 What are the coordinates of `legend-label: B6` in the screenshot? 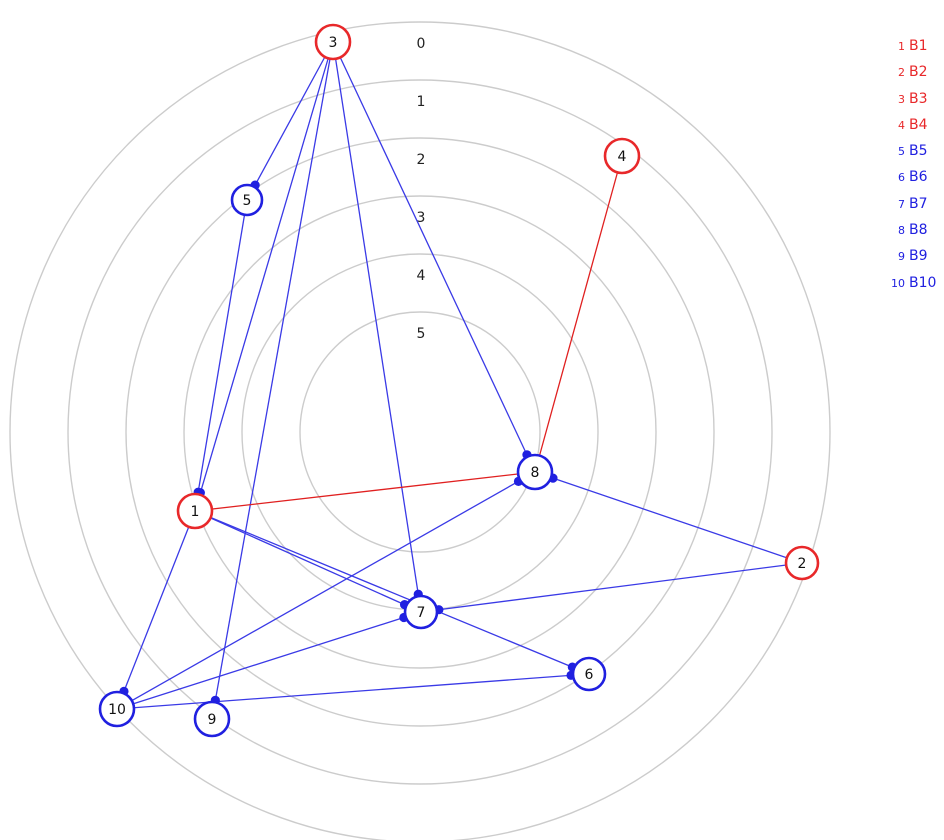 It's located at (918, 177).